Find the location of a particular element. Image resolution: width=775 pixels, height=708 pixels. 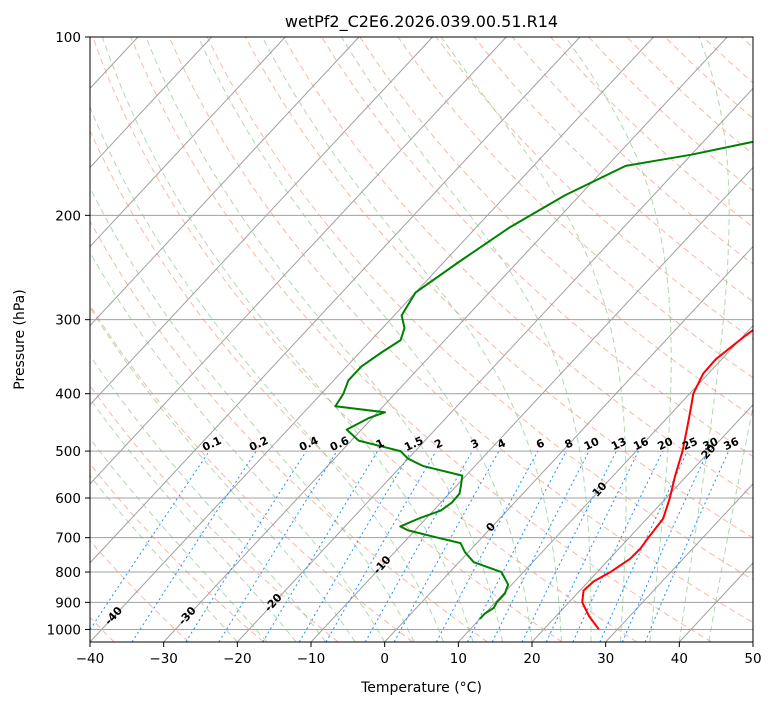

y-tick-label: 500 is located at coordinates (68, 452).